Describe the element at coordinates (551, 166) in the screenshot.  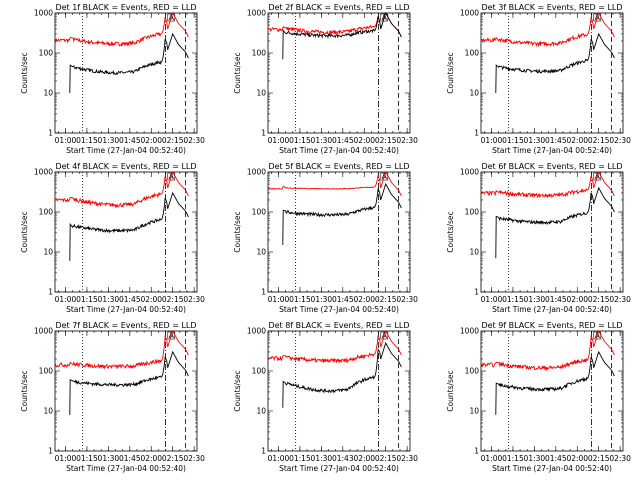
I see `panel-title: Det 6f BLACK = Events, RED = LLD` at that location.